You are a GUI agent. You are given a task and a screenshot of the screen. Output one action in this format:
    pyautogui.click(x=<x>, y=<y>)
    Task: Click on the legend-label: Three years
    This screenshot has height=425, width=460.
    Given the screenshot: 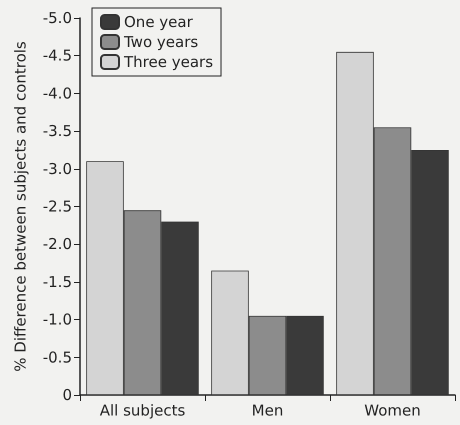 What is the action you would take?
    pyautogui.click(x=168, y=62)
    